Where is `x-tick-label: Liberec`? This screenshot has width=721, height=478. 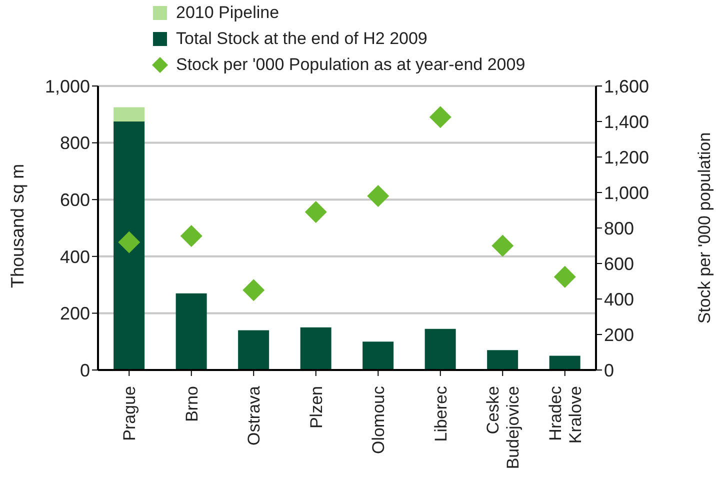
x-tick-label: Liberec is located at coordinates (440, 414).